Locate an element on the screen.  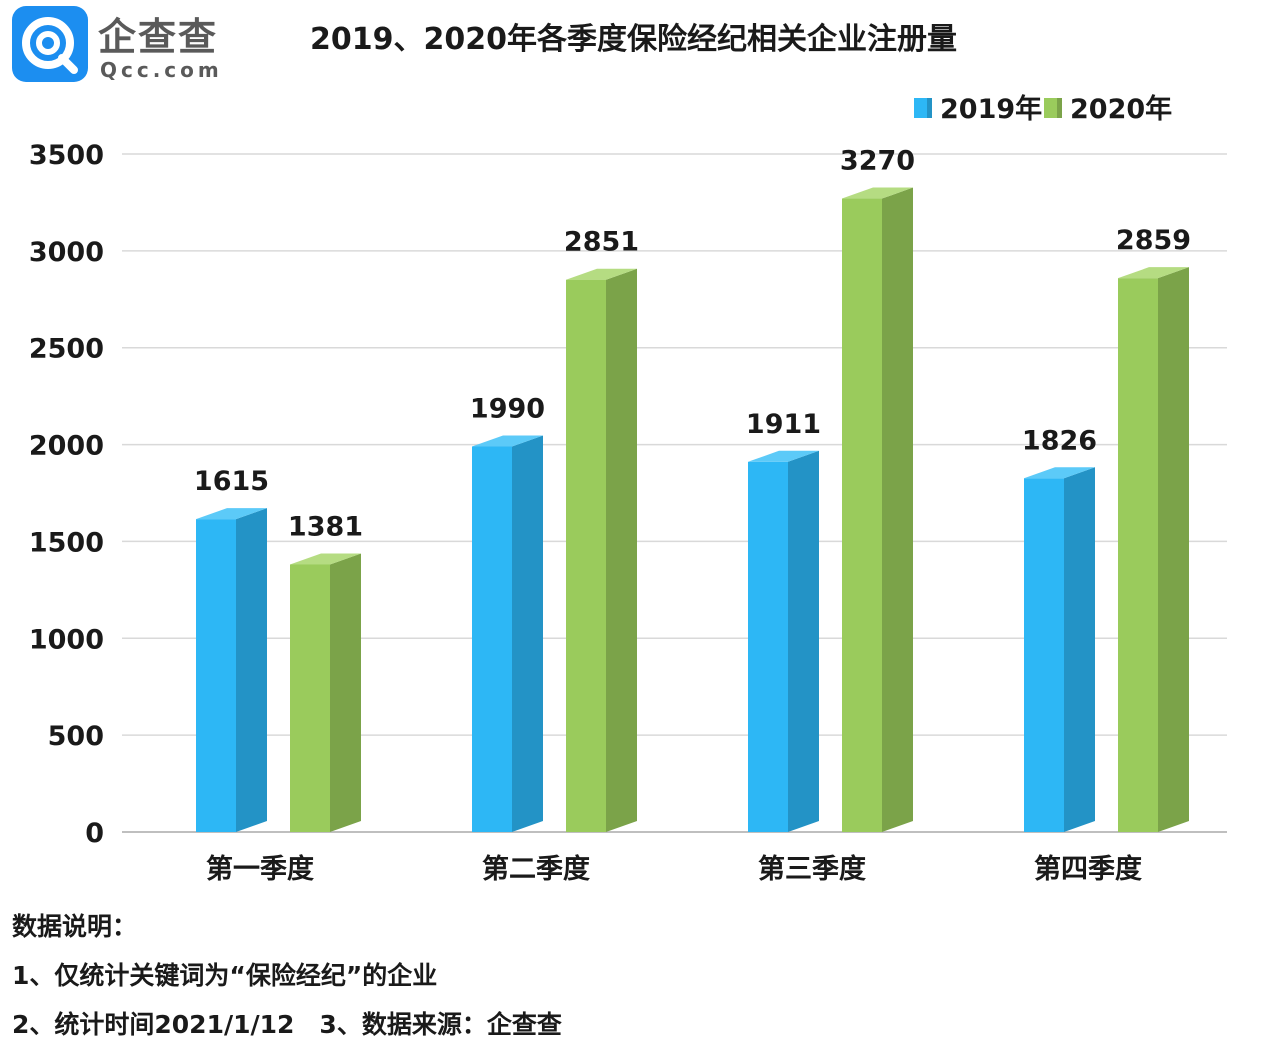
notes-line-1: 1、仅统计关键词为“保险经纪”的企业 is located at coordinates (225, 975).